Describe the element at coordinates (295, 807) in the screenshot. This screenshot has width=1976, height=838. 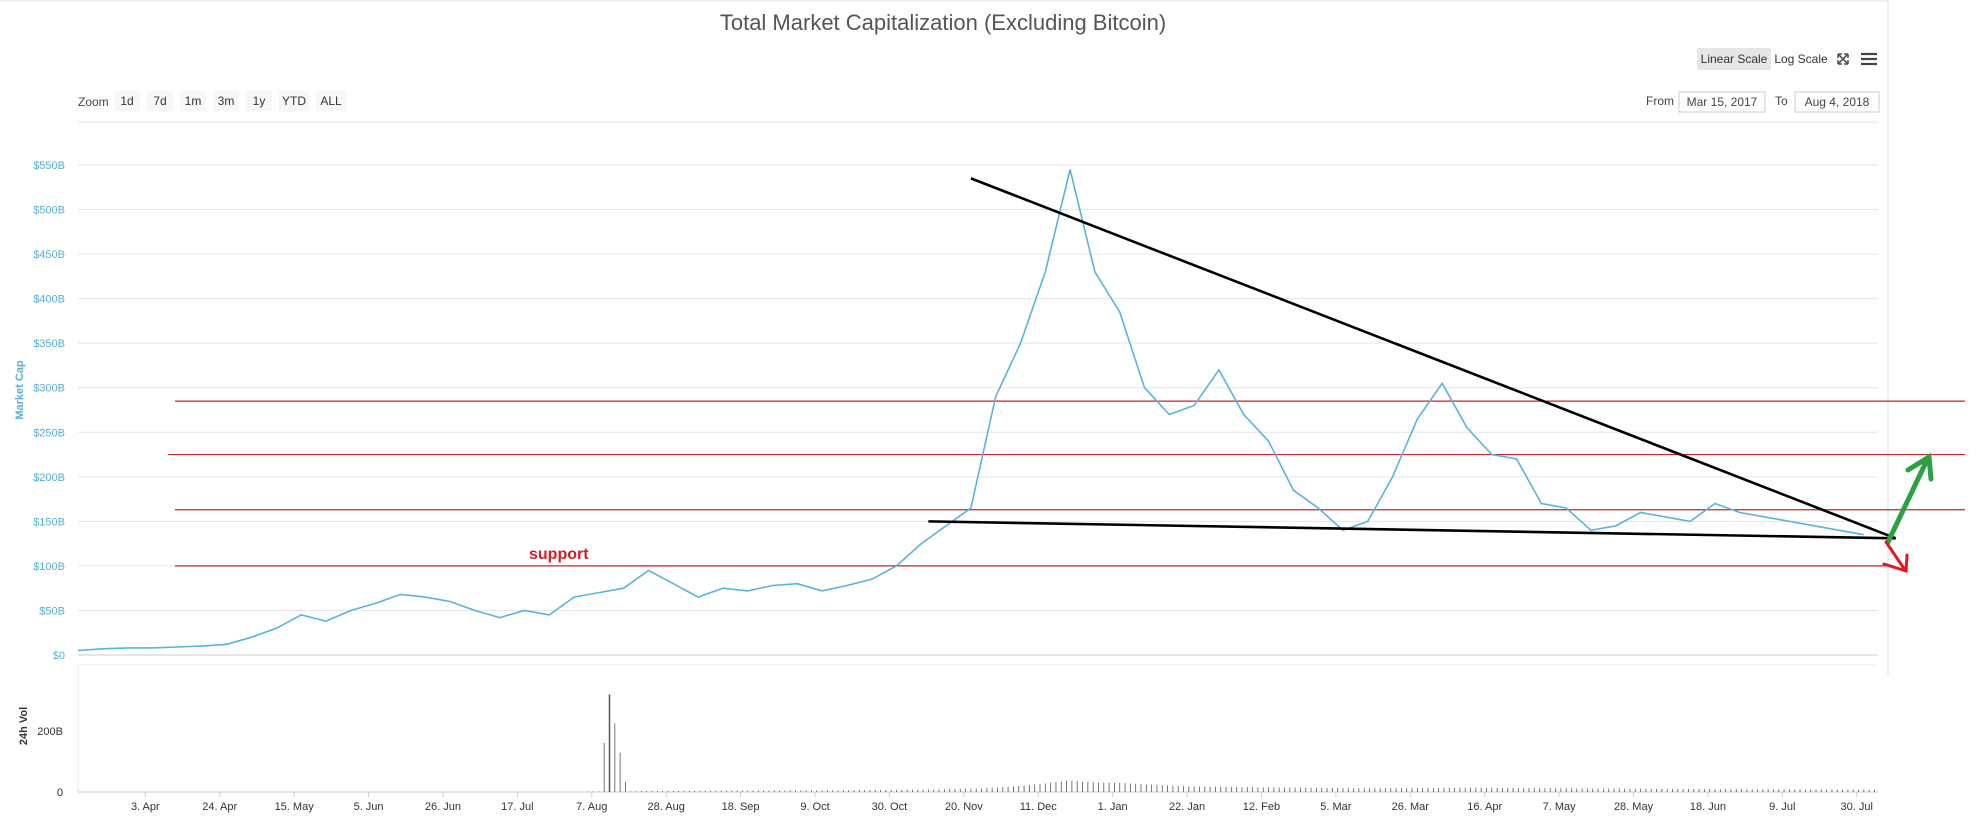
I see `x-tick-label: 15. May` at that location.